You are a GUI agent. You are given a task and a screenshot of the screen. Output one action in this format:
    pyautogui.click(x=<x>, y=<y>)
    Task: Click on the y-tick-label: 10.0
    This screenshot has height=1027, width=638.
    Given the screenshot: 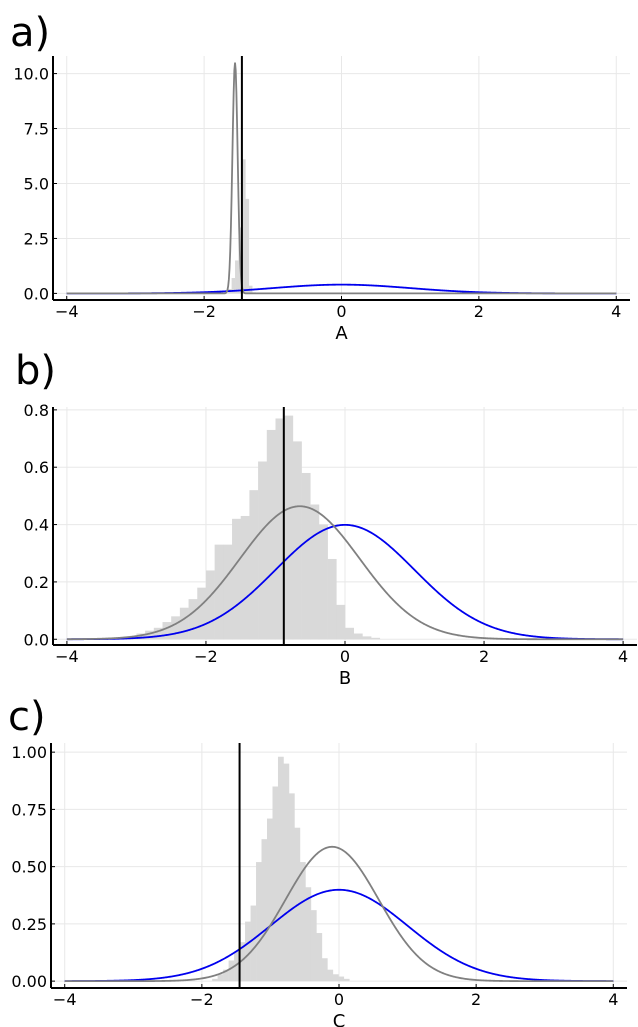 What is the action you would take?
    pyautogui.click(x=31, y=74)
    